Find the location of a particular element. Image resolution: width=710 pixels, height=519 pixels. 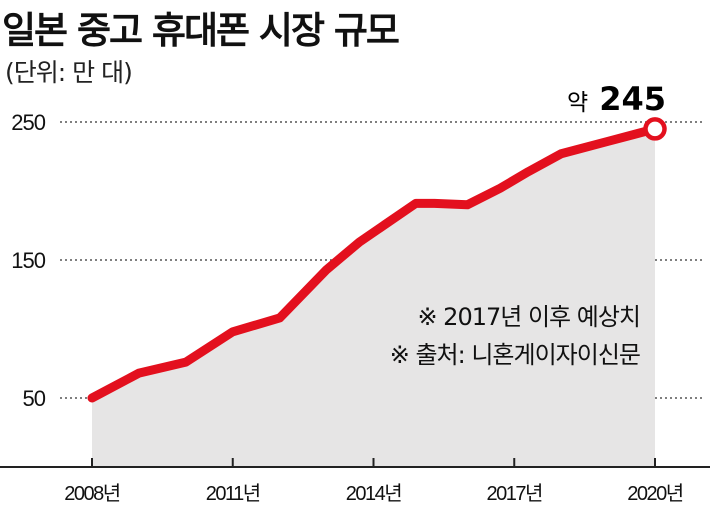

chart-title: 일본 중고 휴대폰 시장 규모 is located at coordinates (201, 30).